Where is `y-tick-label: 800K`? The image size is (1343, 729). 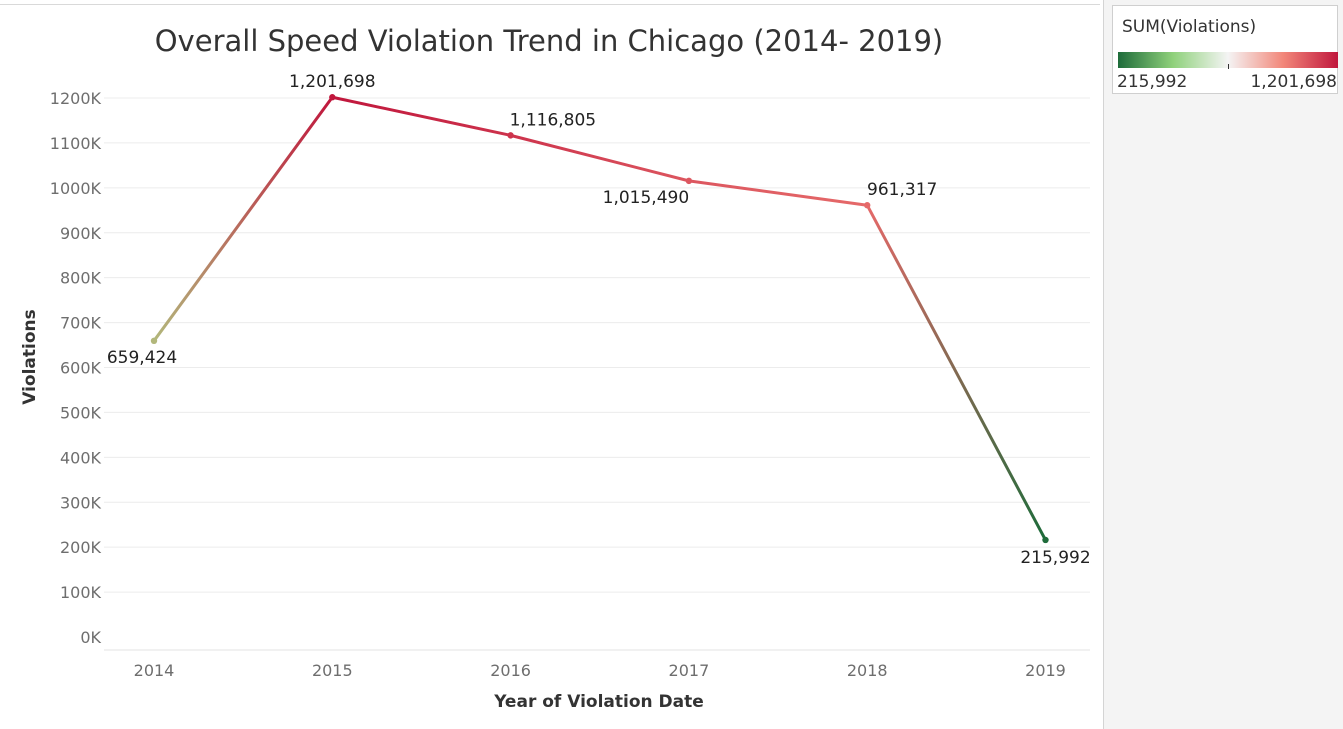 y-tick-label: 800K is located at coordinates (81, 278).